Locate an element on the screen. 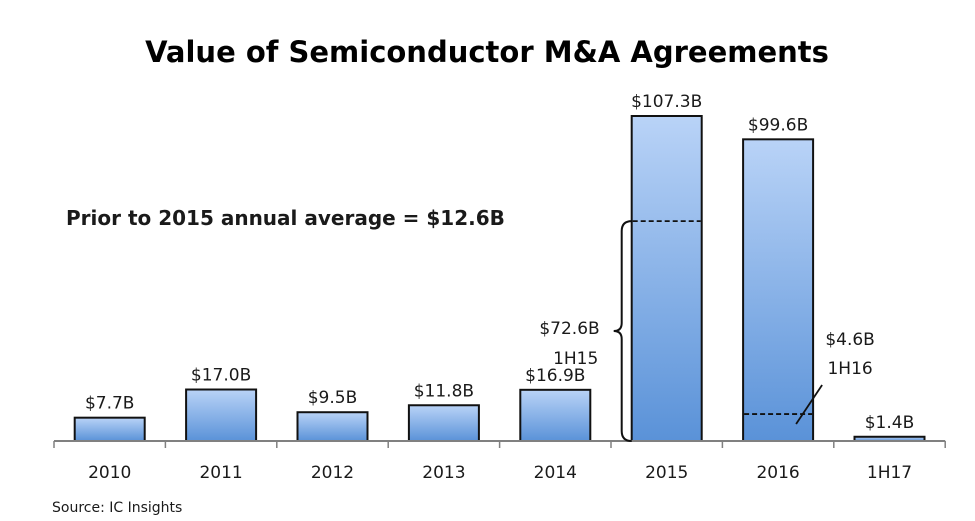 The width and height of the screenshot is (975, 521). x-axis: 2010 2011 2012 2013 2014 2015 2016 1H17 is located at coordinates (499, 461).